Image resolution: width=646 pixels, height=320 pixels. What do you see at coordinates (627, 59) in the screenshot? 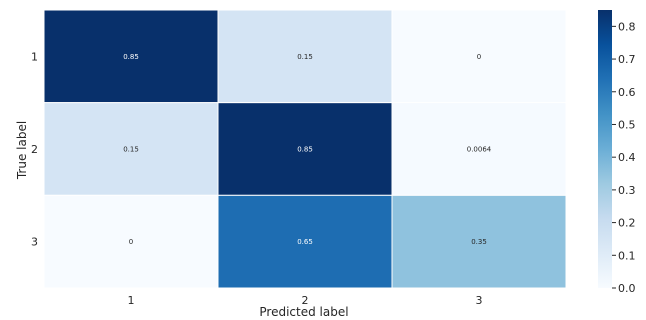
I see `colorbar-tick-label: 0.7` at bounding box center [627, 59].